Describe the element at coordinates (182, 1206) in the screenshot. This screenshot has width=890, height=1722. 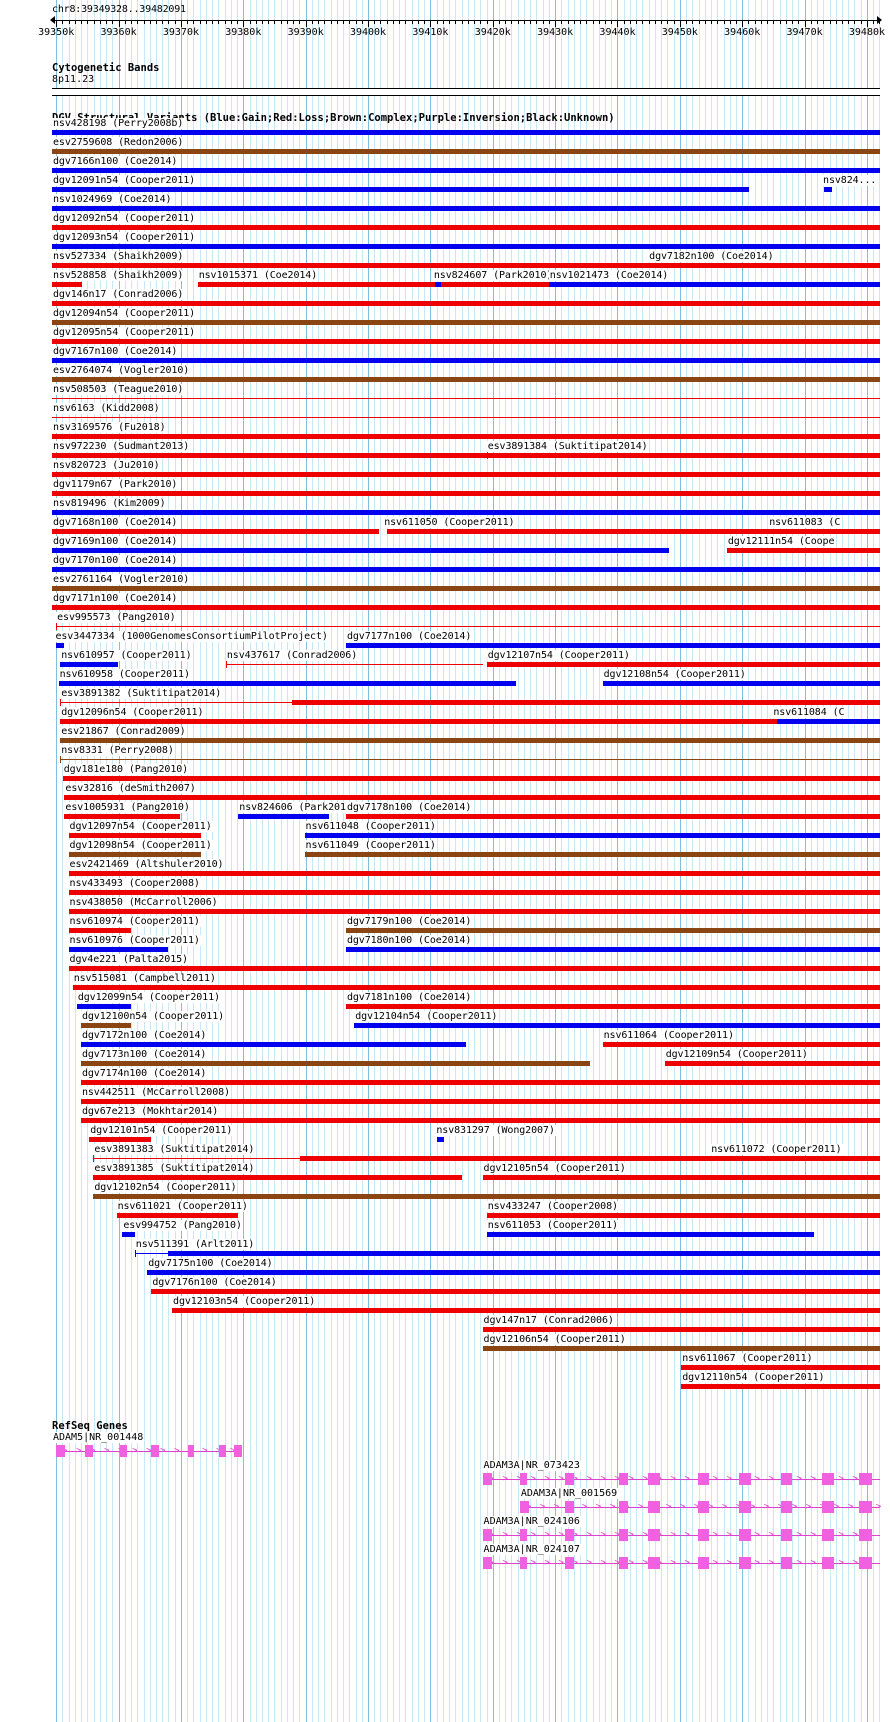
I see `dgv-variant-label: nsv611021 (Cooper2011)` at that location.